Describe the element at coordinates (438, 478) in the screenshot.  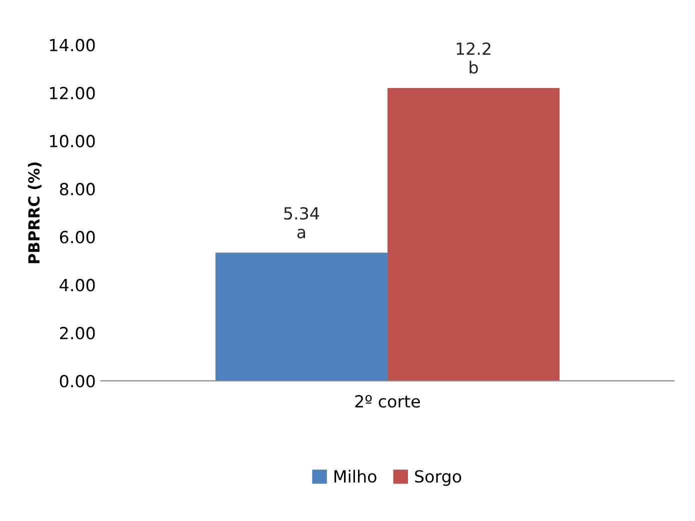
I see `legend-label: Sorgo` at that location.